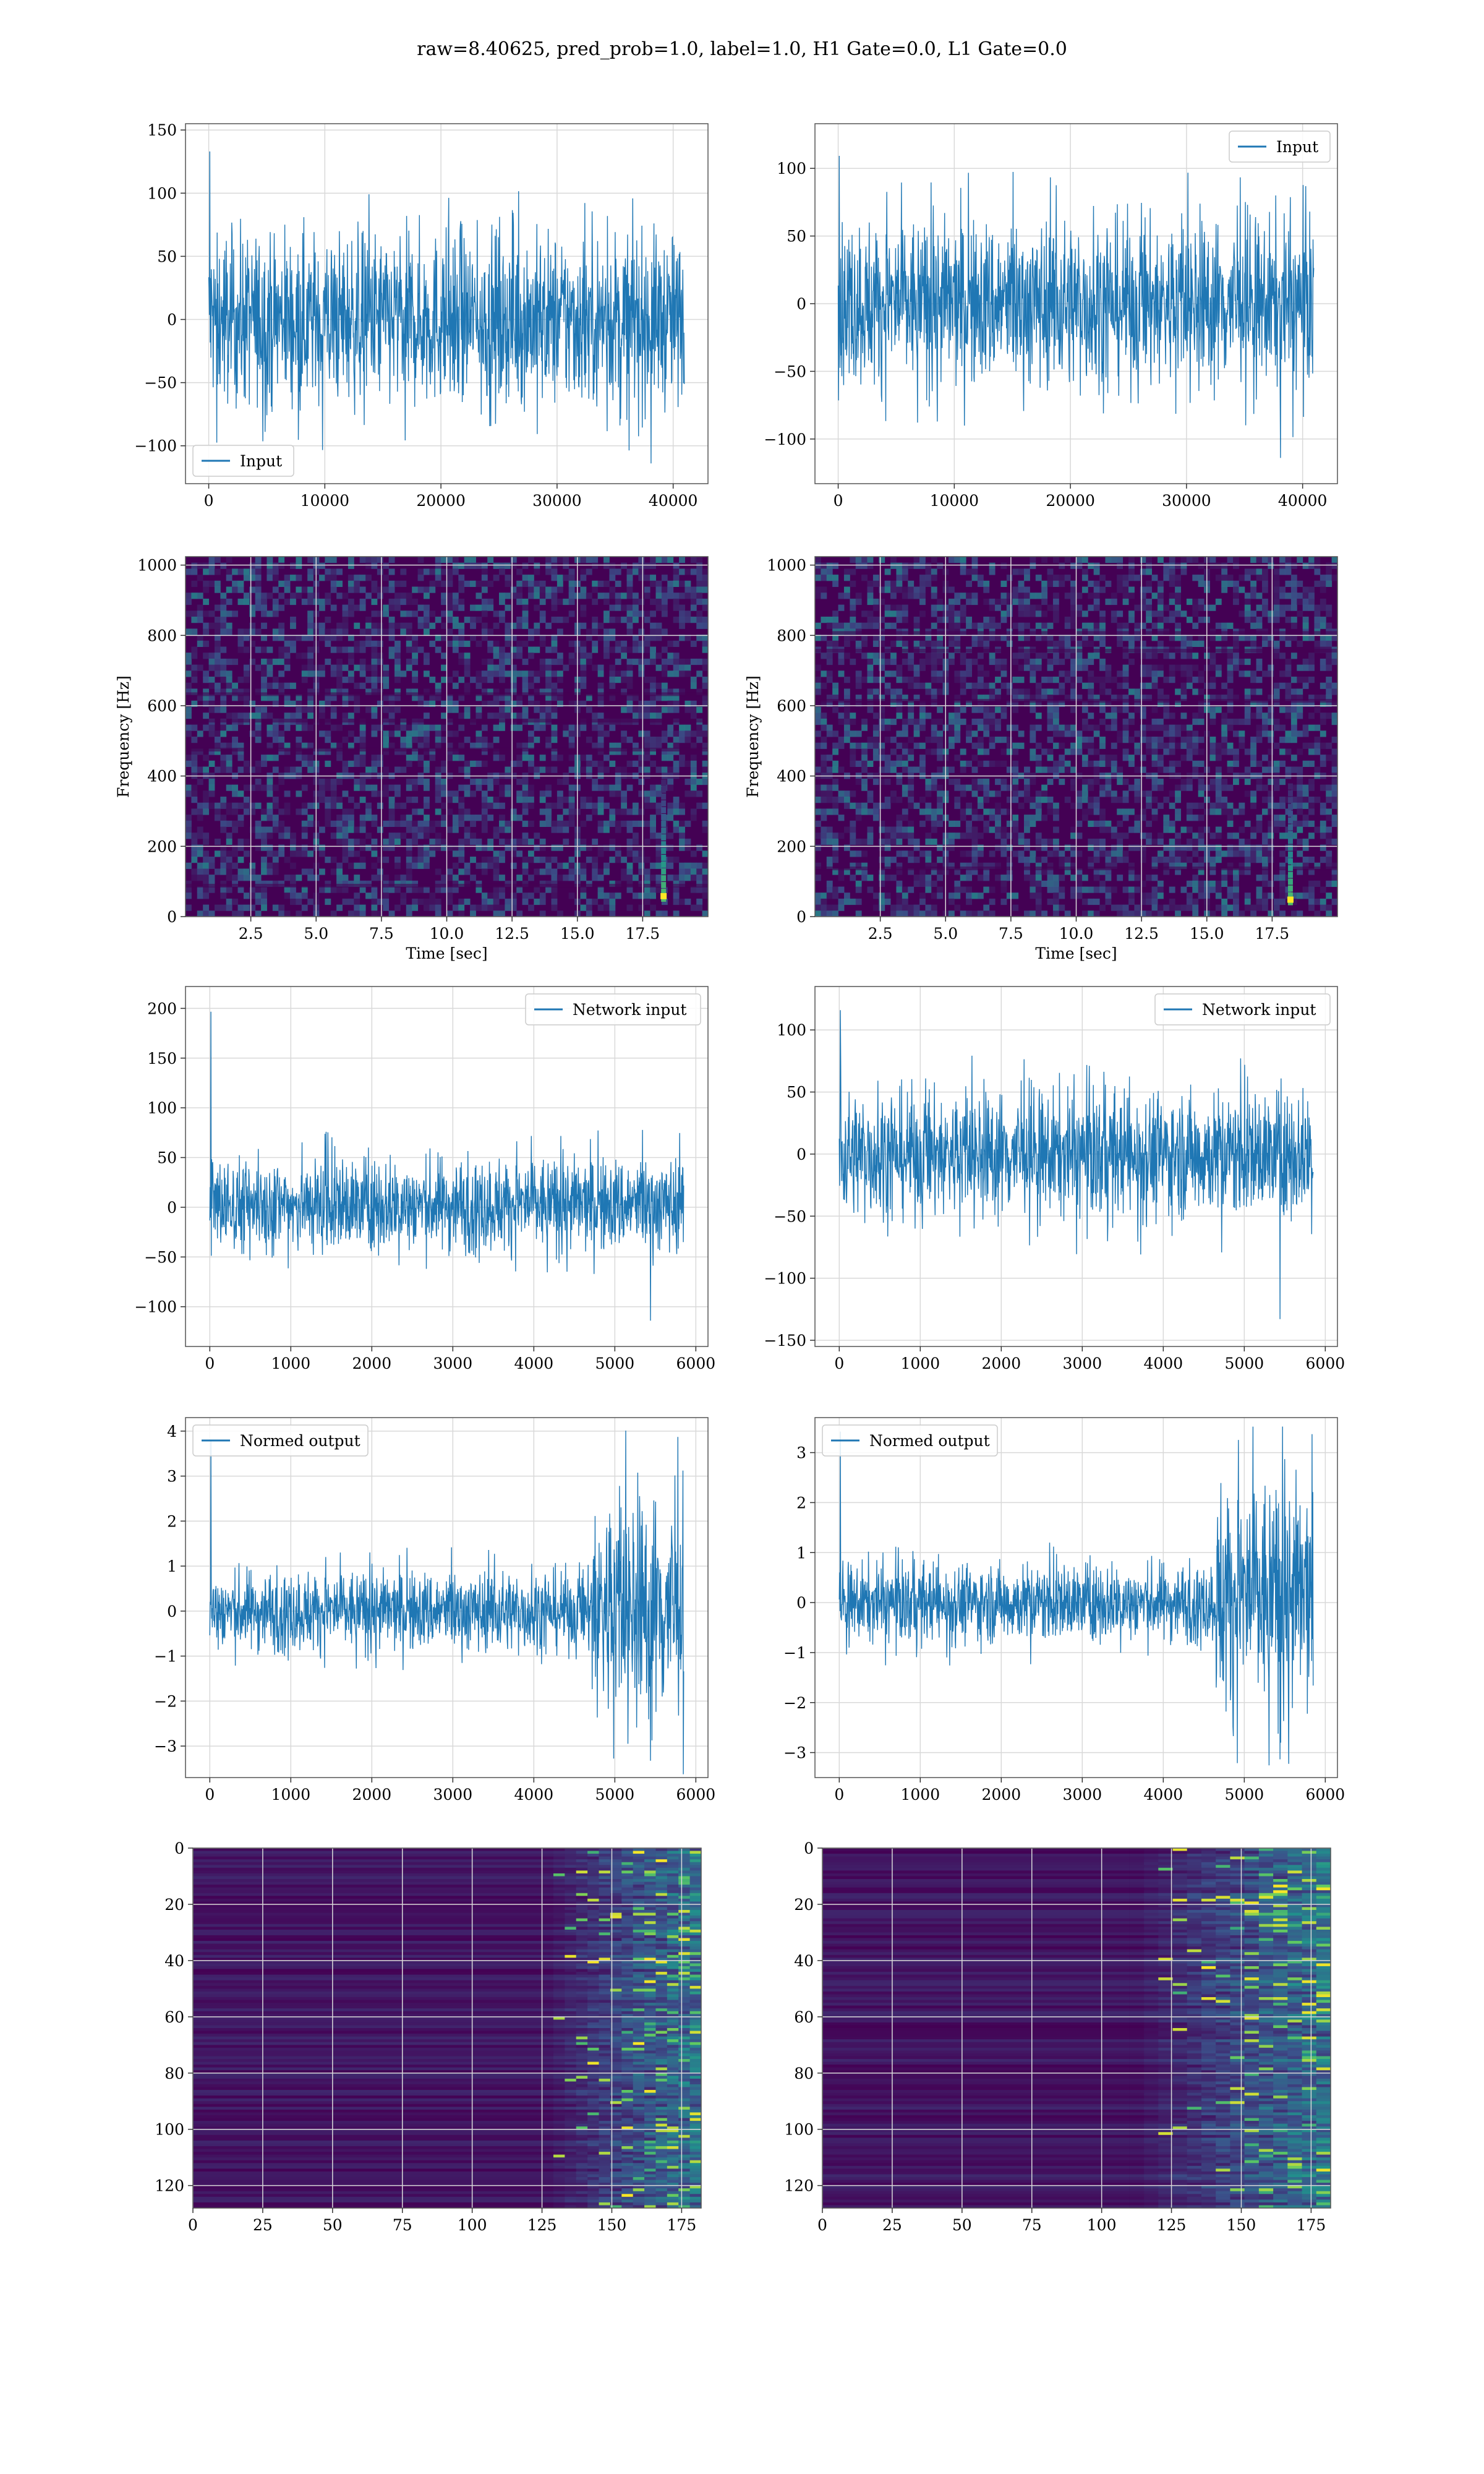 The image size is (1484, 2474). I want to click on x-tick-label: 17.5, so click(1272, 934).